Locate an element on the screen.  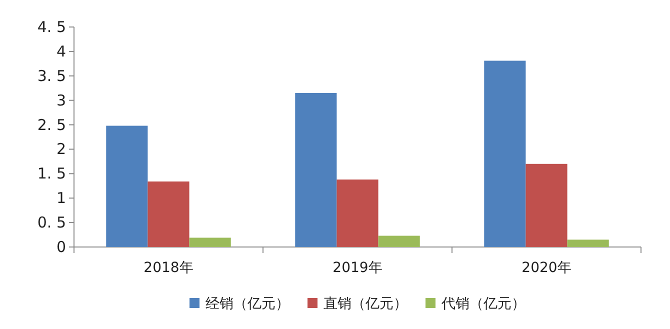
y-tick-label: 4 is located at coordinates (61, 51).